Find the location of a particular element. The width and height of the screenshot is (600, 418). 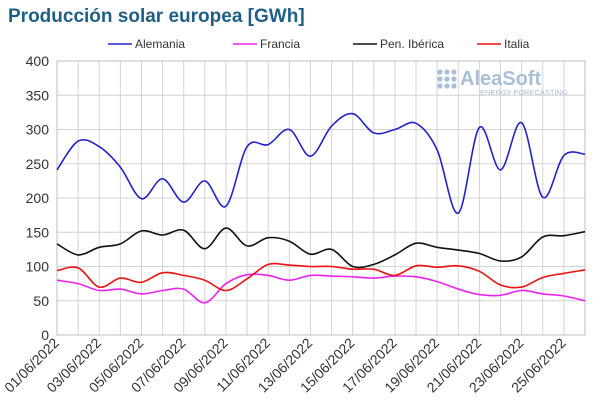

y-tick-label: 50 is located at coordinates (41, 301).